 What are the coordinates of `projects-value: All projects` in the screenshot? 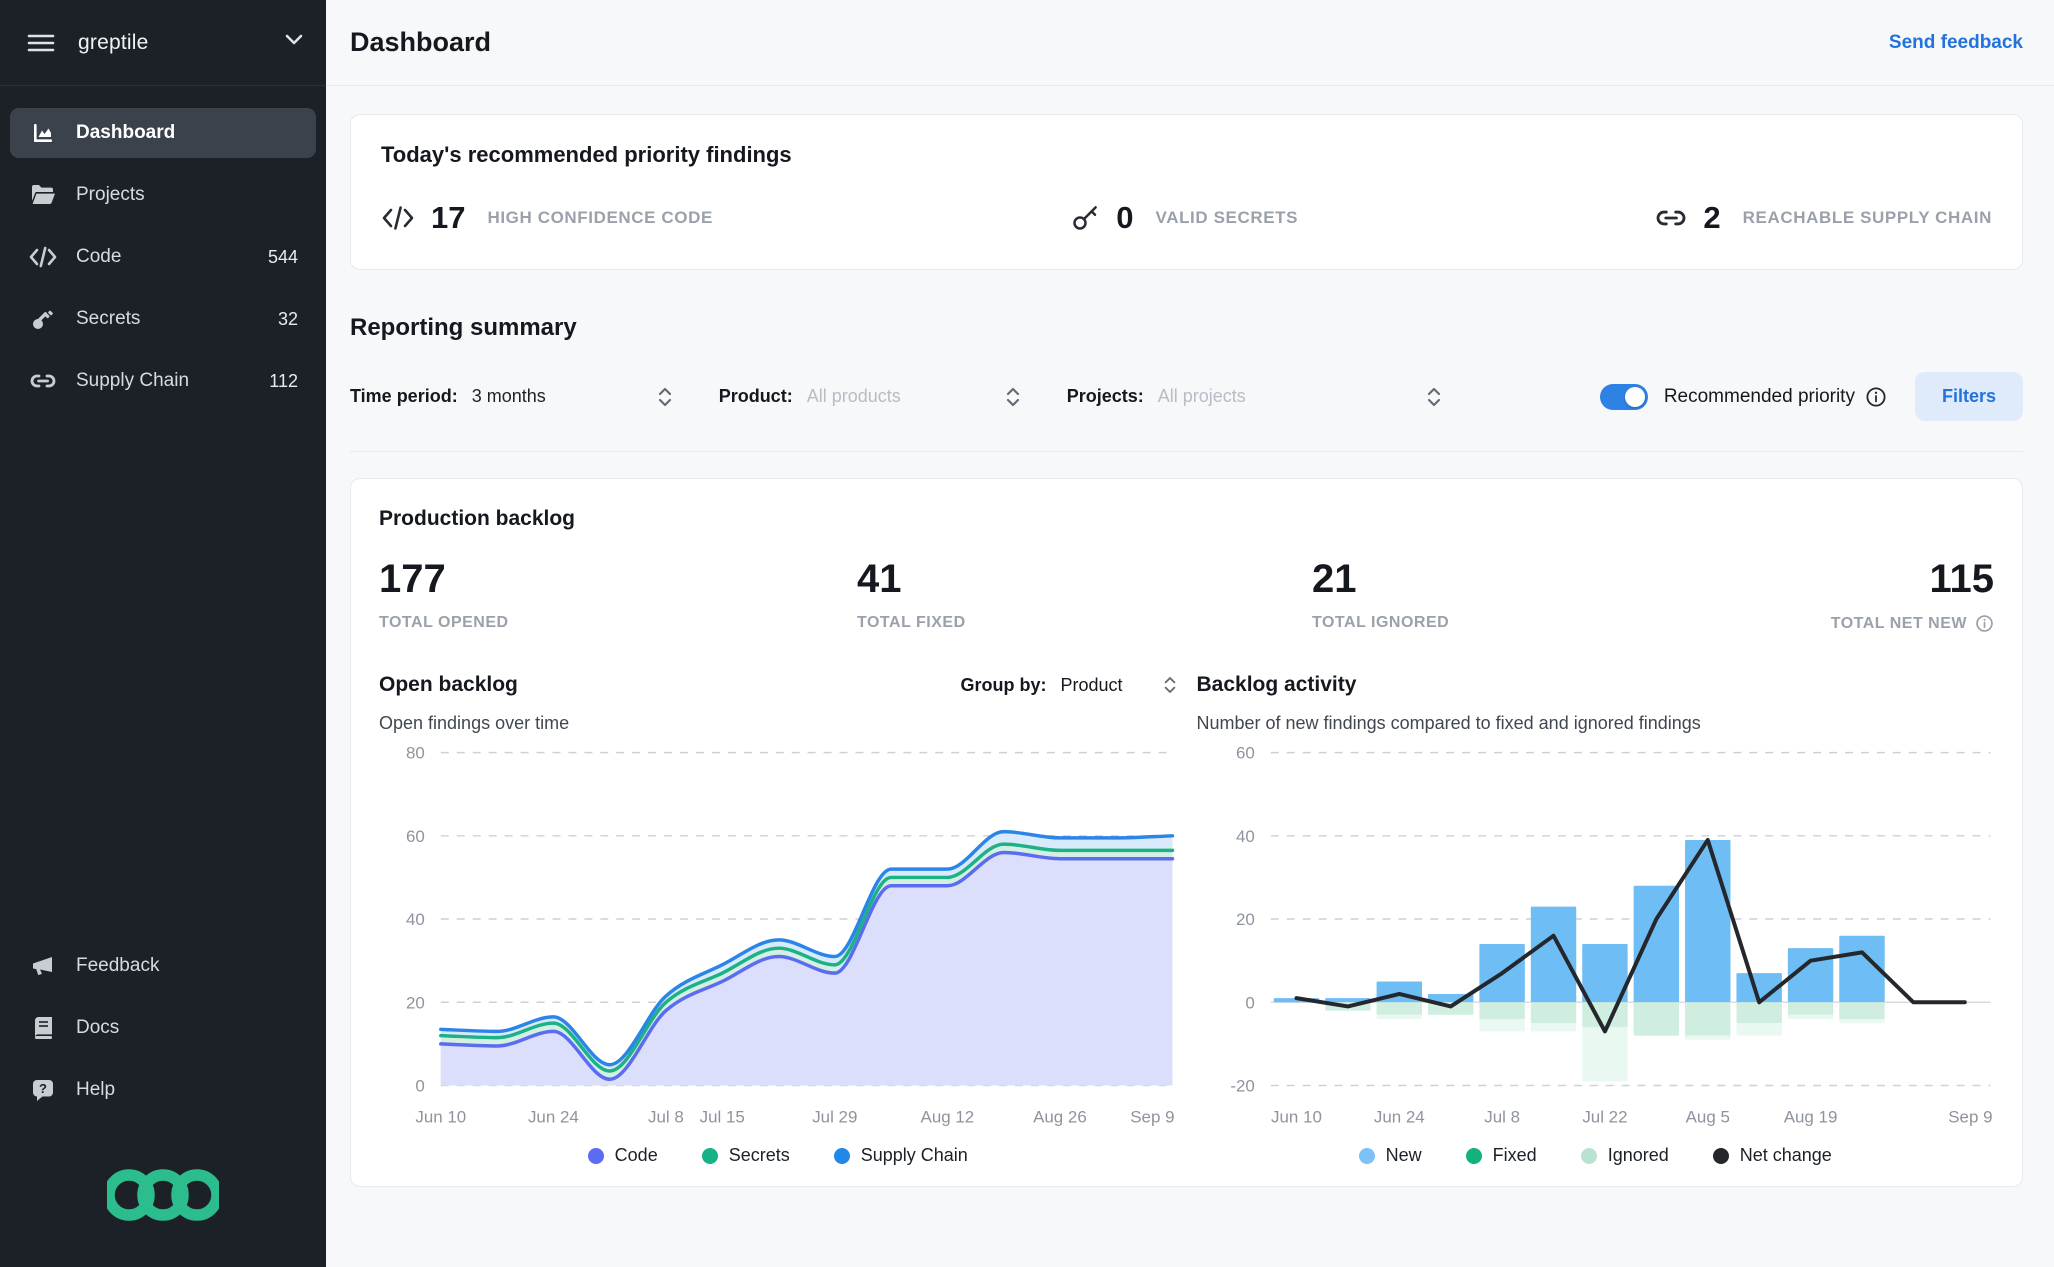 It's located at (1201, 396).